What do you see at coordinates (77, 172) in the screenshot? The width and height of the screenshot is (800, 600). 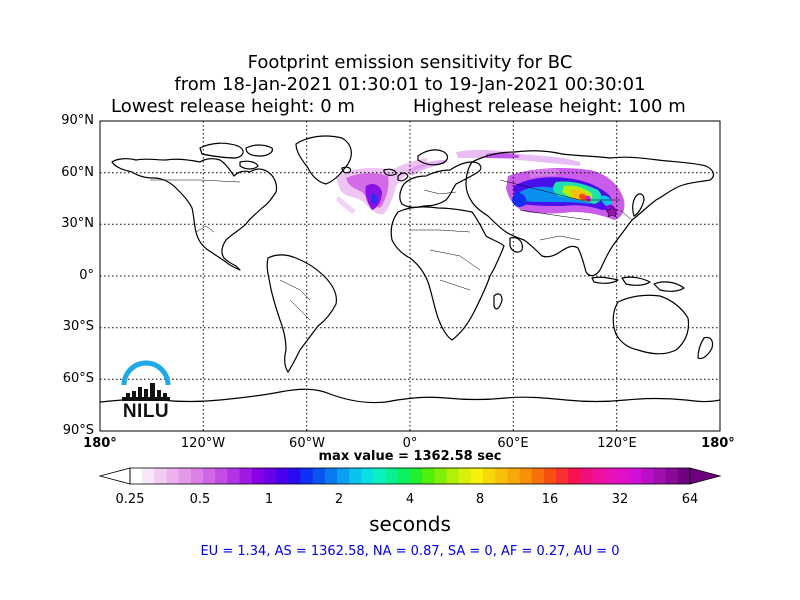 I see `lat-label-60n: 60°N` at bounding box center [77, 172].